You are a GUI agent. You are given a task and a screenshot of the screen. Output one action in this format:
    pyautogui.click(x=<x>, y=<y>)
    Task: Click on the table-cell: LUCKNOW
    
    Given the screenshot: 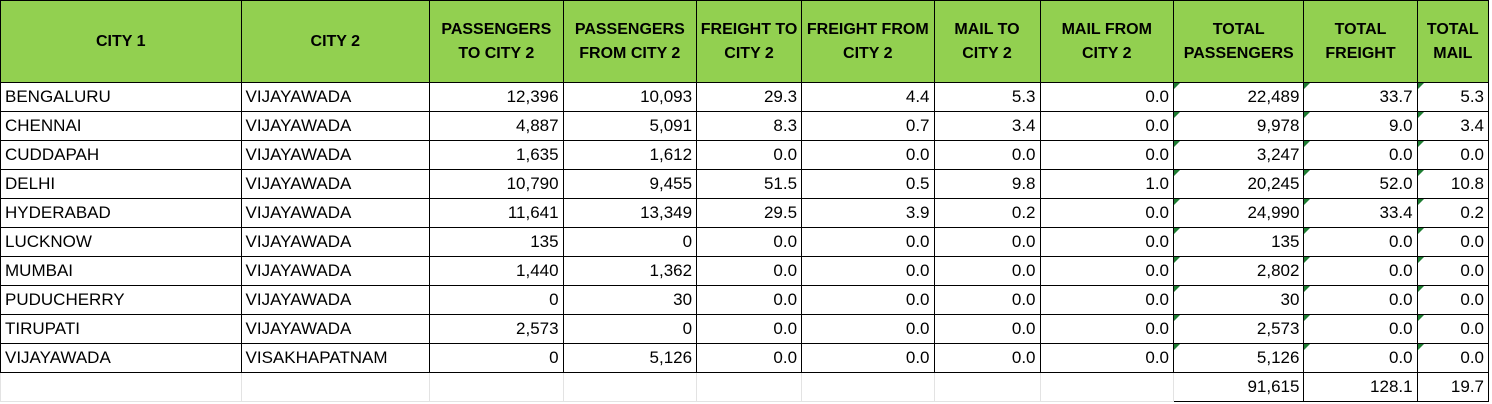 What is the action you would take?
    pyautogui.click(x=121, y=242)
    